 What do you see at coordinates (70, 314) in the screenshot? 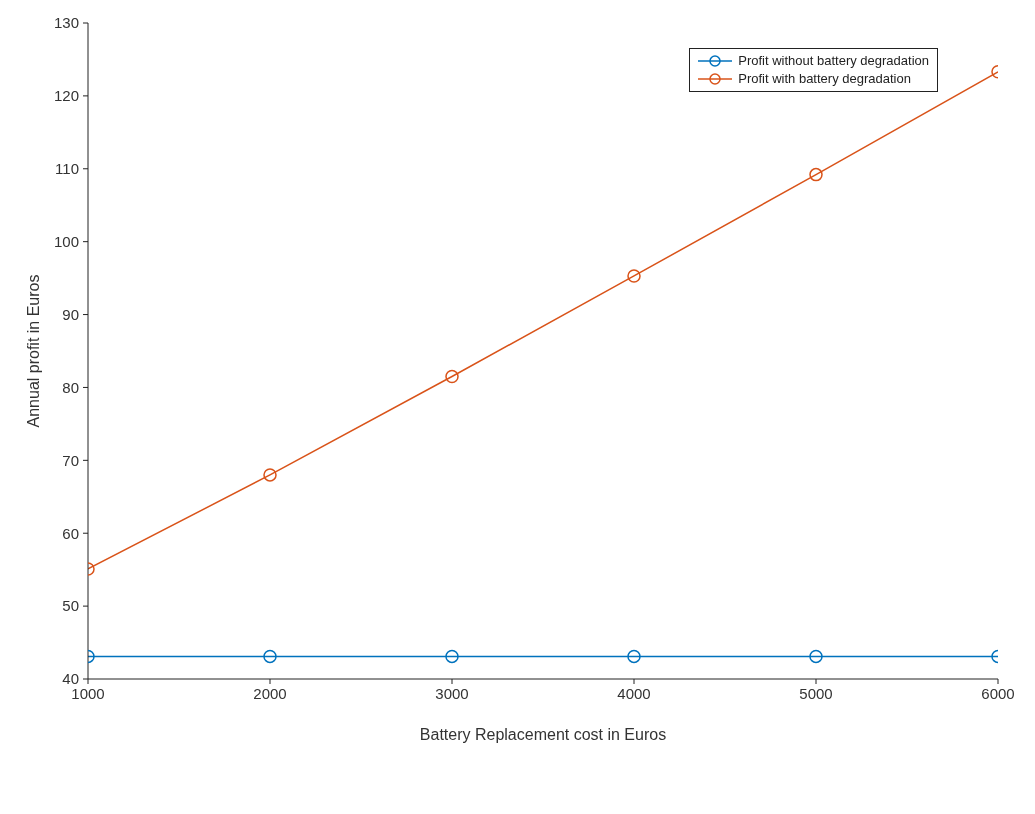
I see `y-tick-label: 90` at bounding box center [70, 314].